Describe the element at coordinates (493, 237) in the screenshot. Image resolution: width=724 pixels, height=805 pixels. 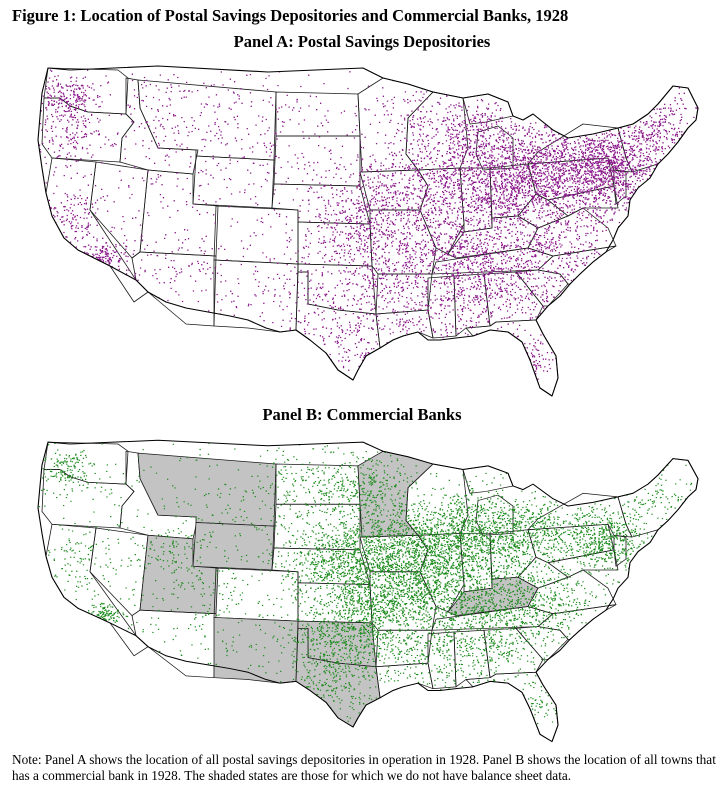
I see `state-kentucky` at that location.